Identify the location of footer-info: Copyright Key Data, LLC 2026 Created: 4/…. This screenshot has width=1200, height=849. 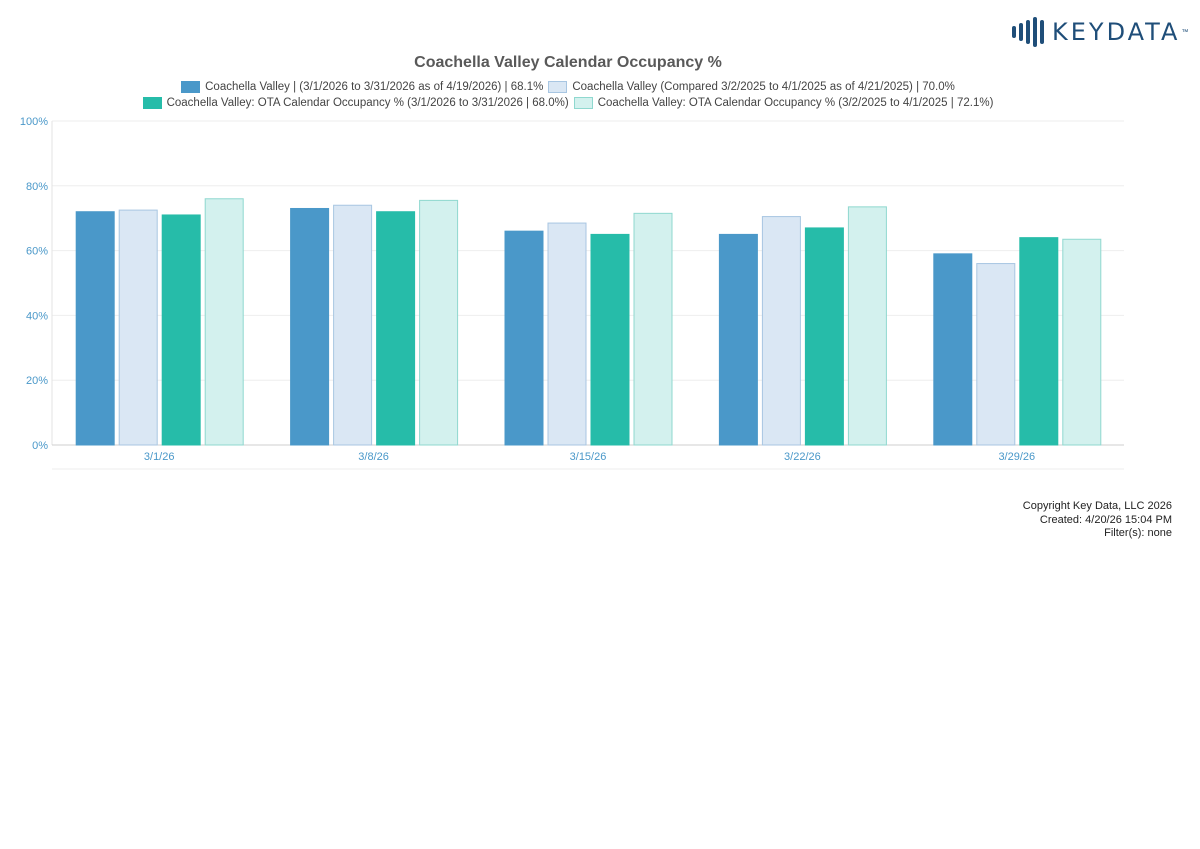
(1097, 520).